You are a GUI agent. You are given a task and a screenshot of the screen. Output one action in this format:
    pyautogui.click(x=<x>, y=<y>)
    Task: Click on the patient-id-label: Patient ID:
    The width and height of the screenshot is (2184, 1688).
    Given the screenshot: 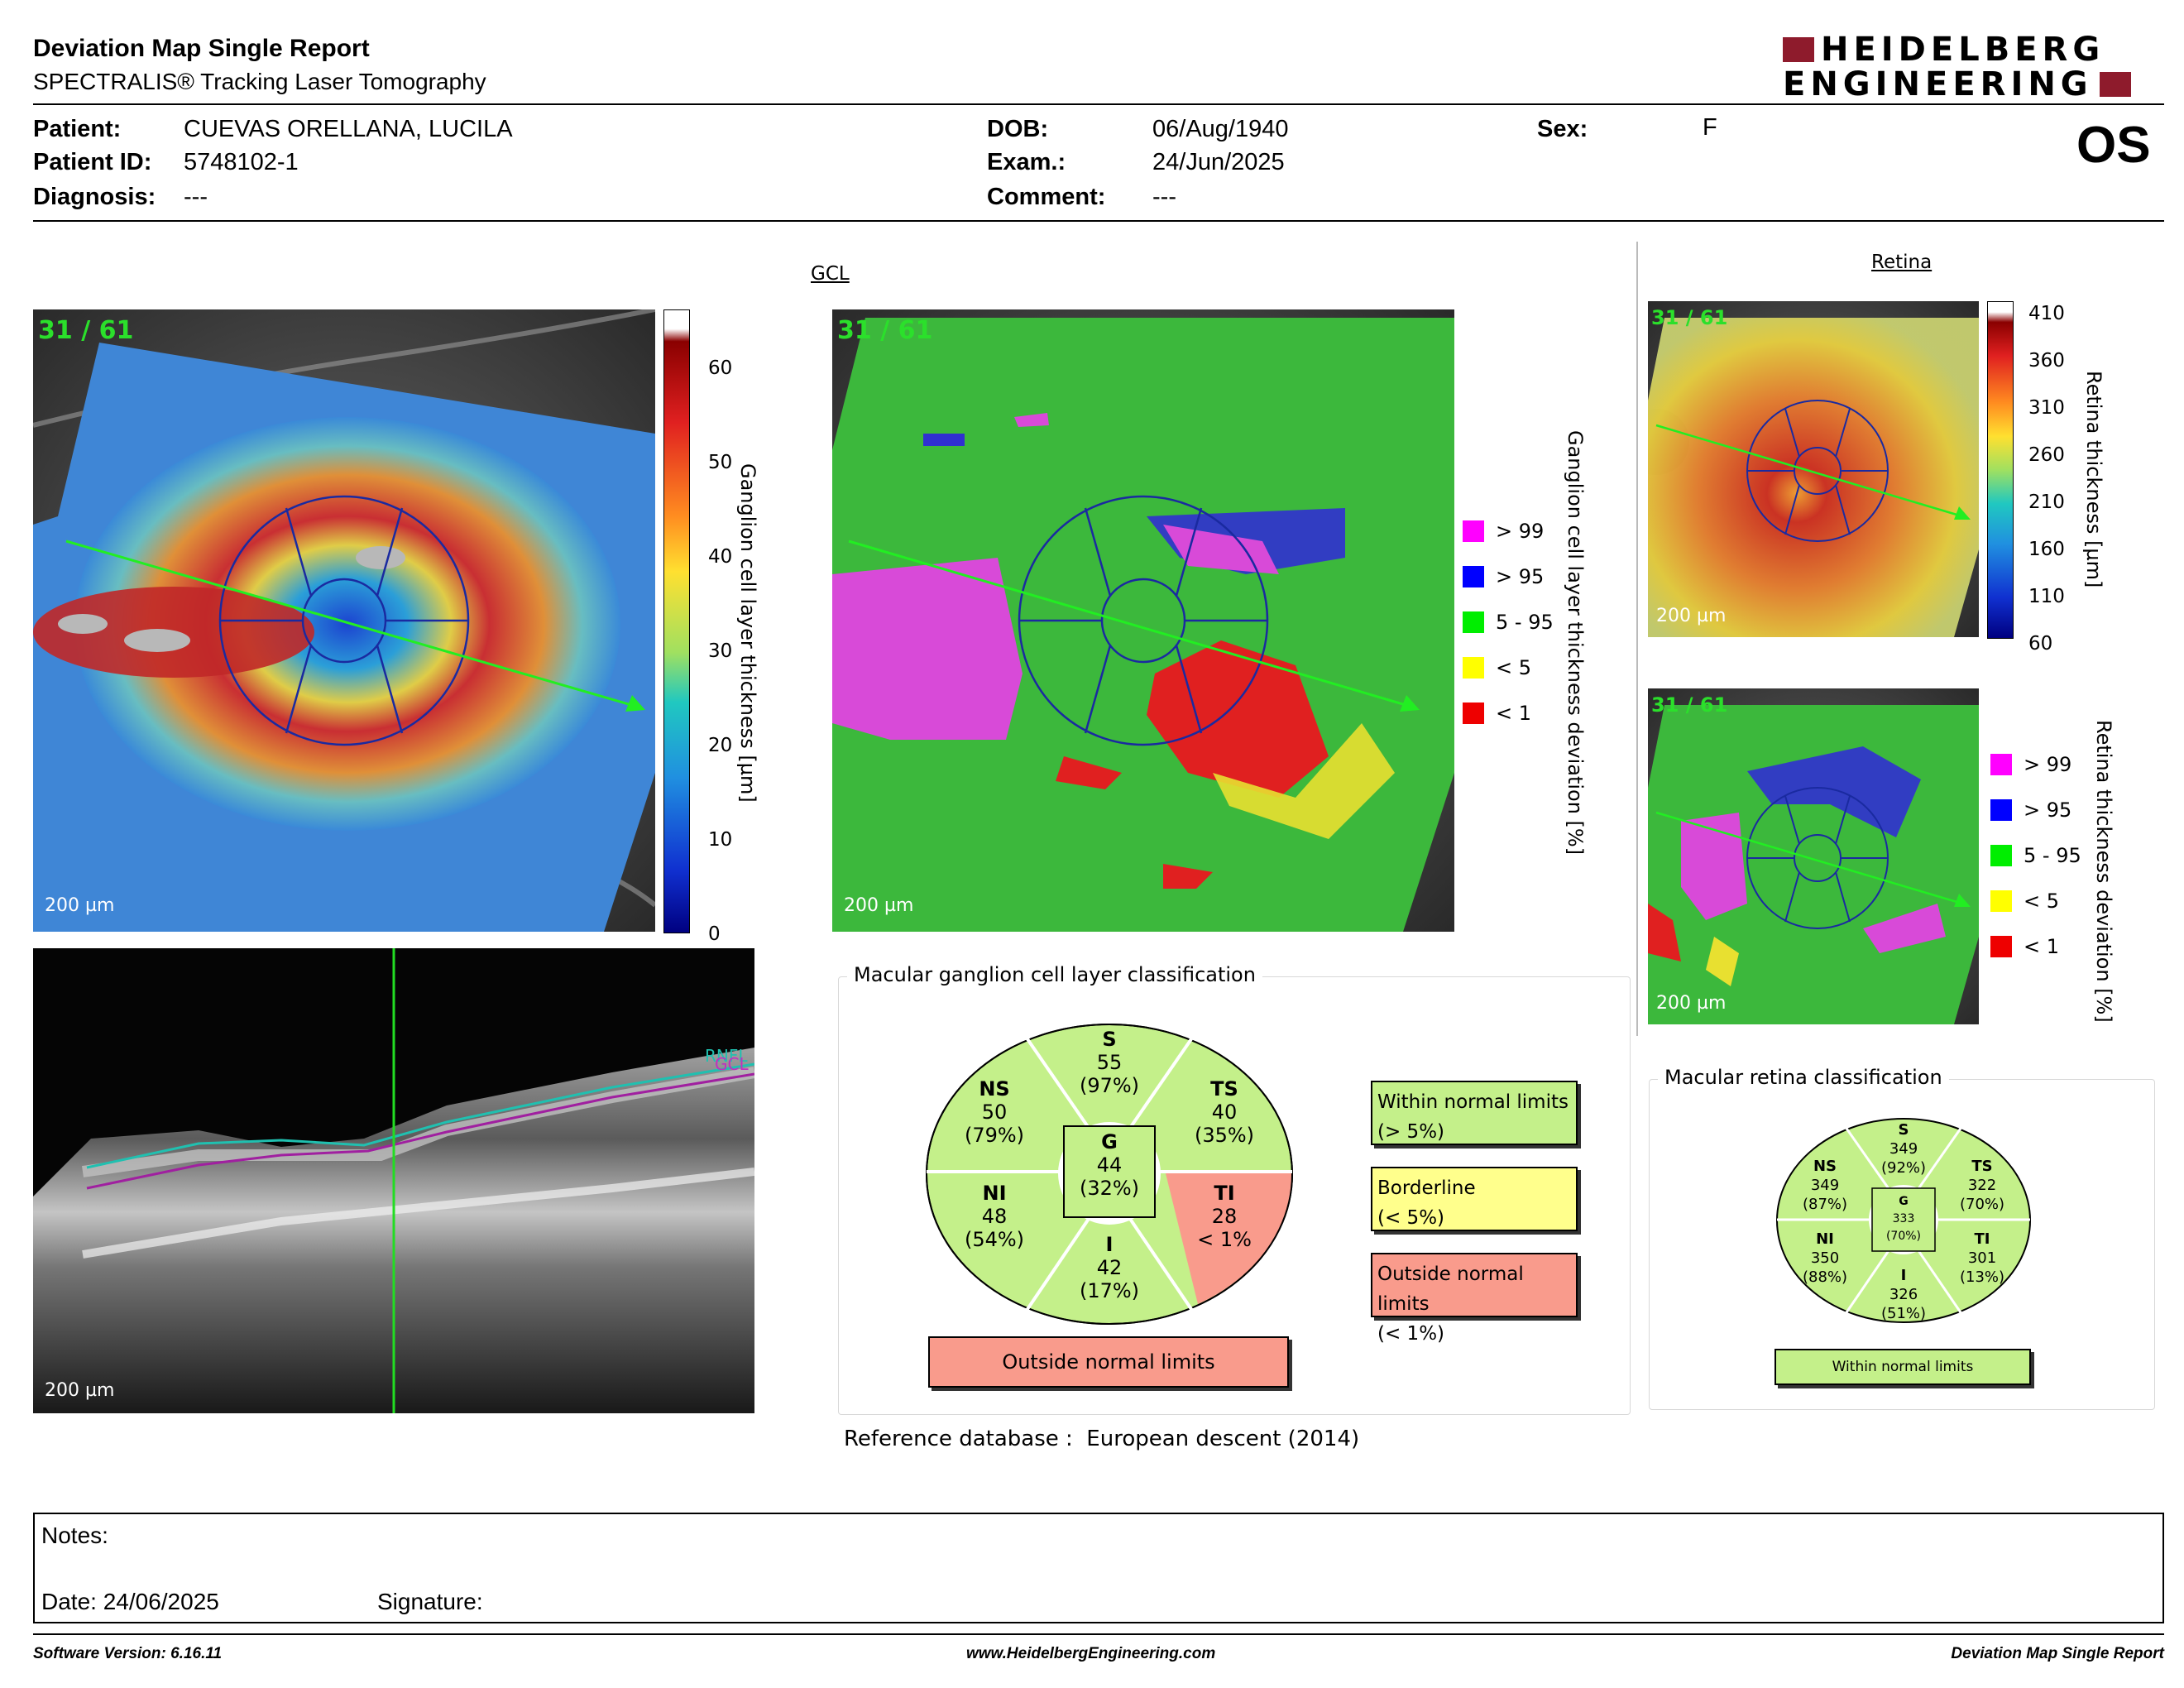 What is the action you would take?
    pyautogui.click(x=92, y=162)
    